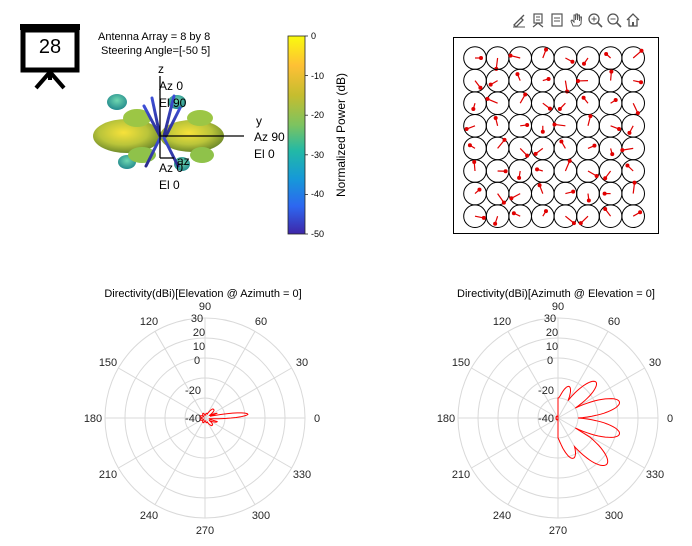 This screenshot has height=546, width=692. Describe the element at coordinates (317, 234) in the screenshot. I see `colorbar-tick: -50` at that location.